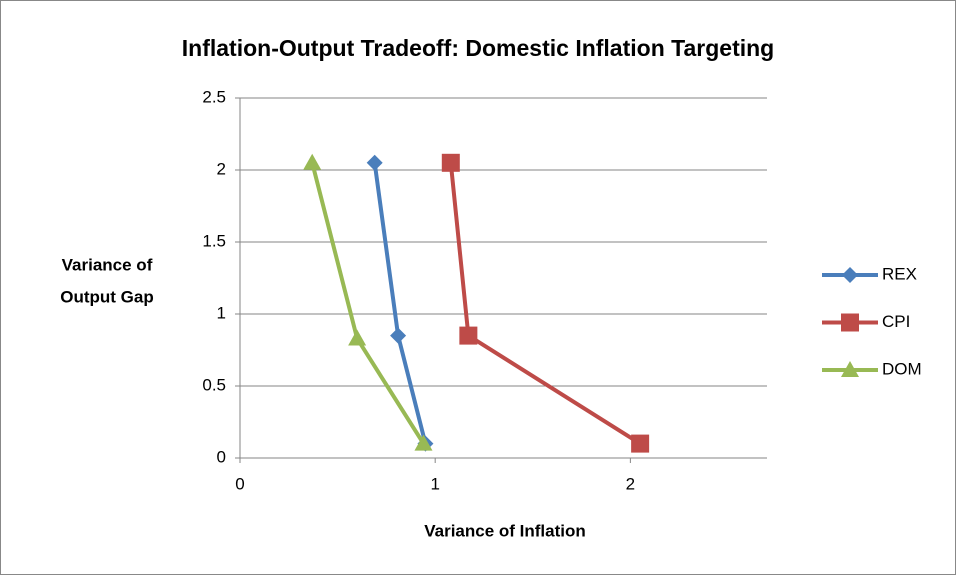 The height and width of the screenshot is (576, 957). I want to click on legend-label: REX, so click(899, 273).